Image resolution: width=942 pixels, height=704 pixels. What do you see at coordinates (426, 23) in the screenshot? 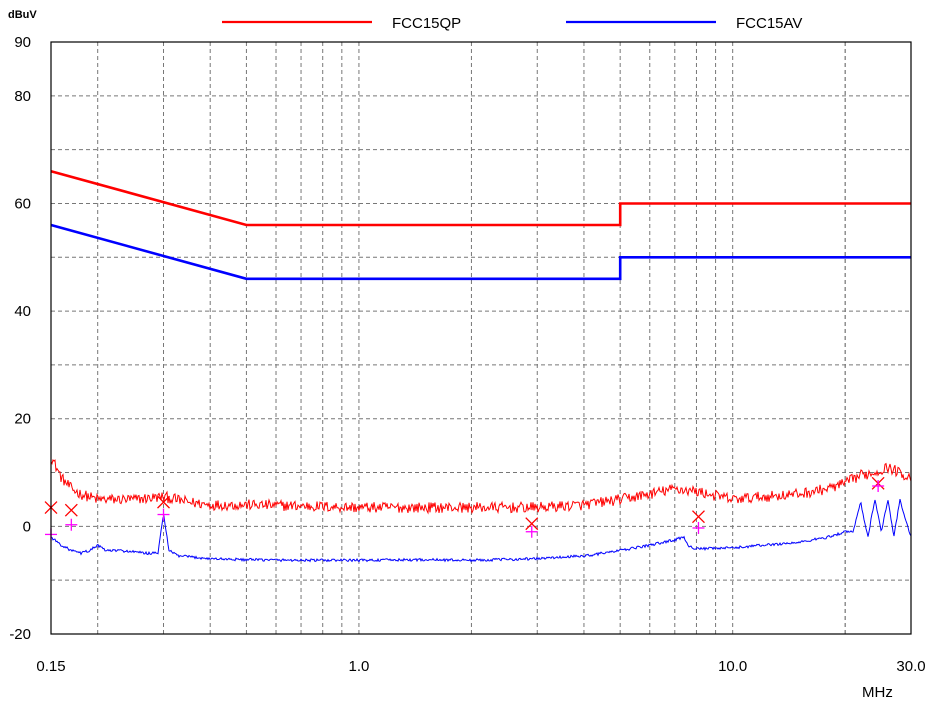
I see `legend-label-qp: FCC15QP` at bounding box center [426, 23].